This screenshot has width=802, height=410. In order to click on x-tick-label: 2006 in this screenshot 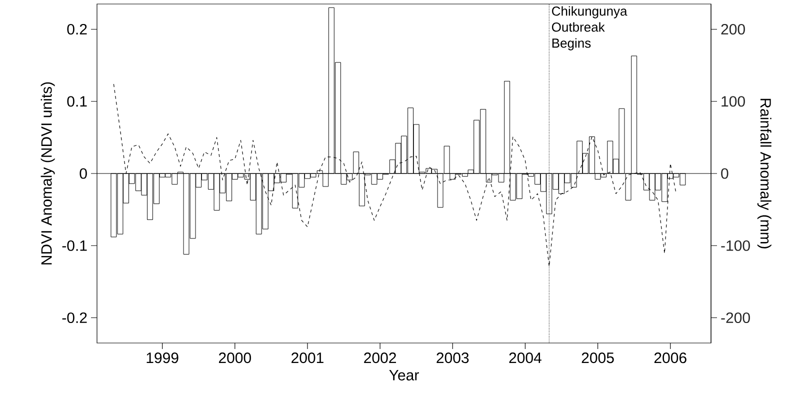, I will do `click(670, 358)`.